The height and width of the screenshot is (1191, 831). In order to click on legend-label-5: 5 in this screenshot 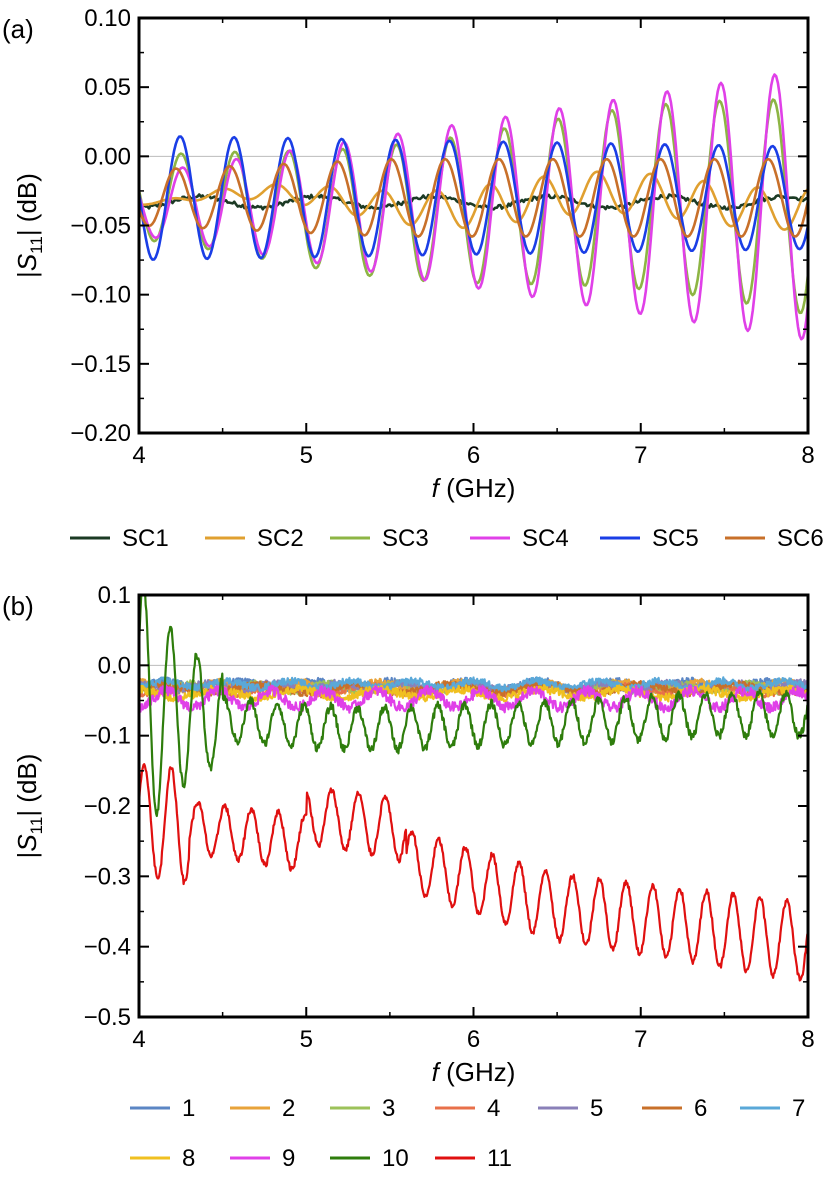, I will do `click(596, 1108)`.